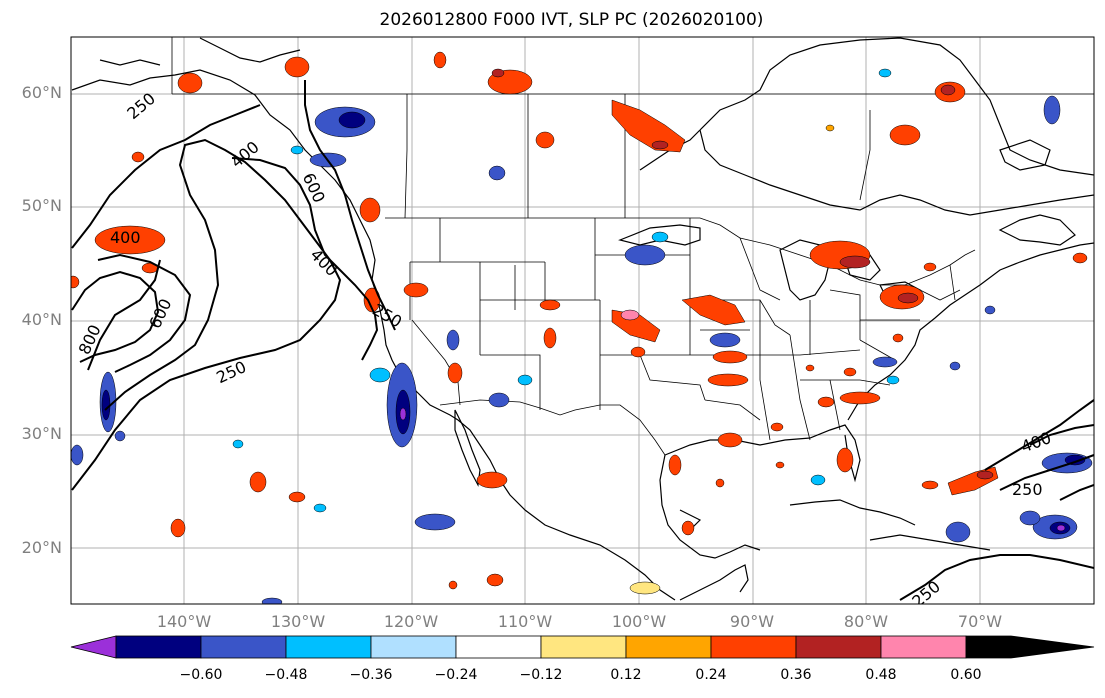 This screenshot has width=1105, height=698. Describe the element at coordinates (639, 621) in the screenshot. I see `lon-label-100w: 100°W` at that location.